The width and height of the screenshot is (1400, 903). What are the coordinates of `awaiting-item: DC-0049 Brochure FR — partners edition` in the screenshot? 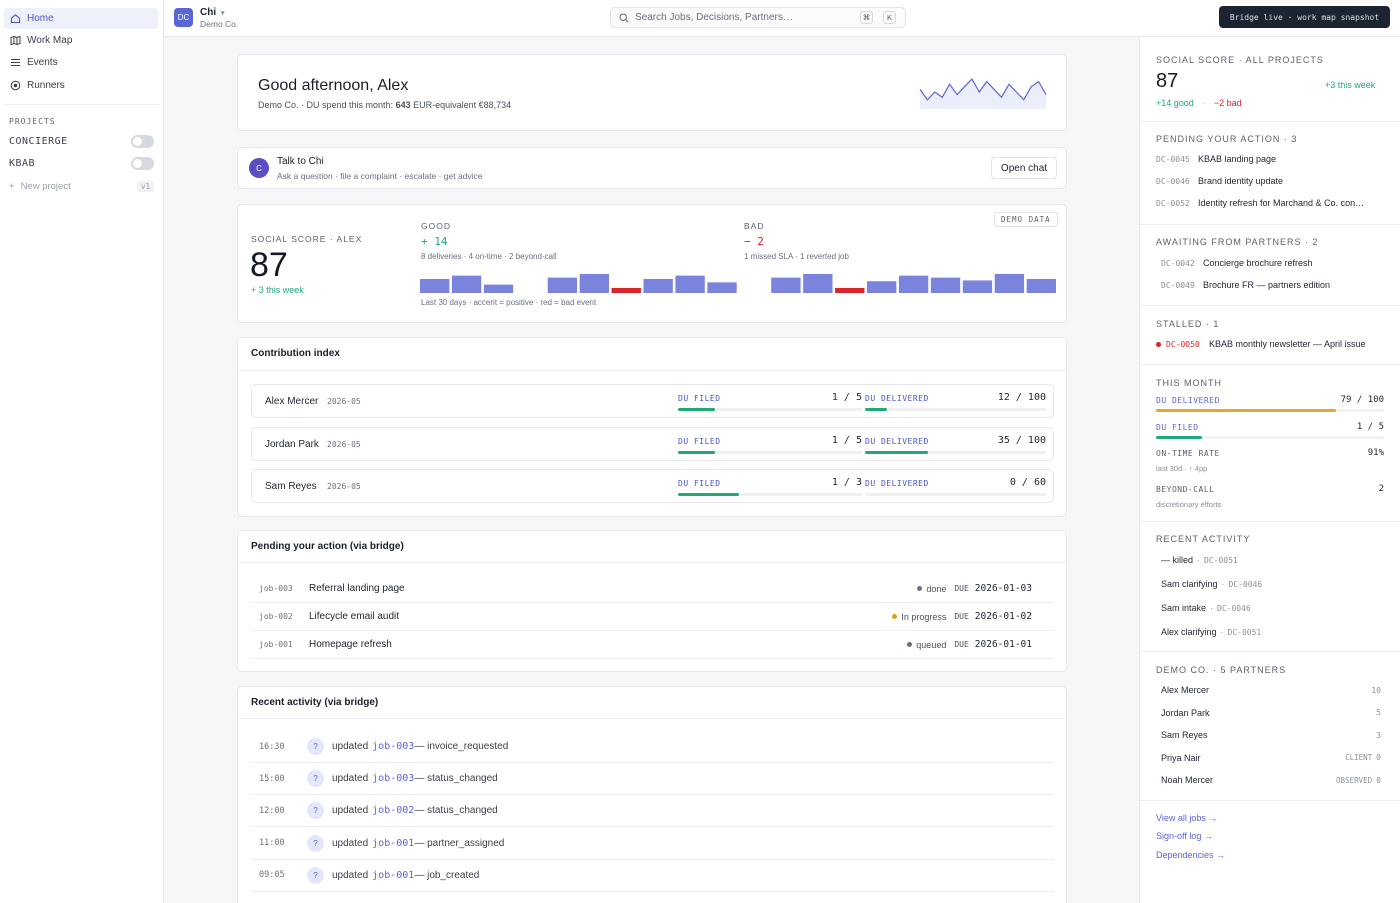 It's located at (1275, 285).